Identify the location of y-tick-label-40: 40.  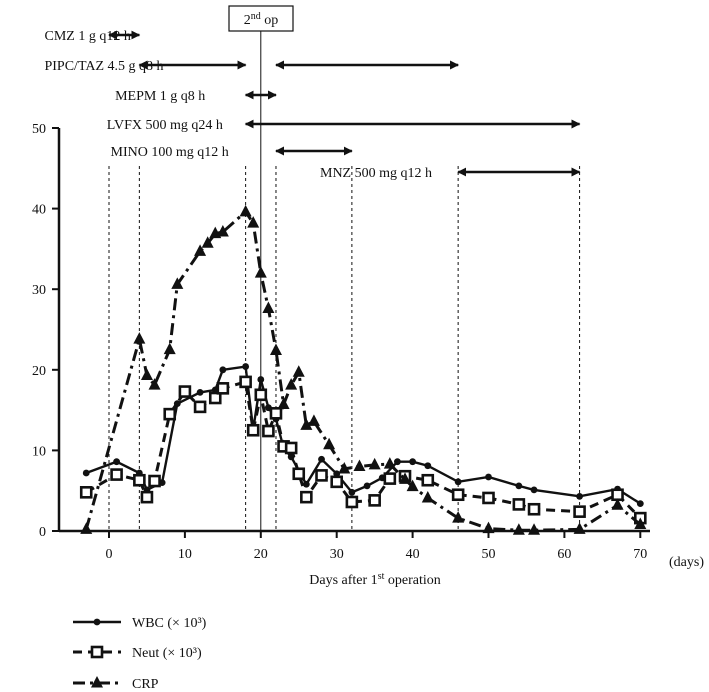
(39, 210).